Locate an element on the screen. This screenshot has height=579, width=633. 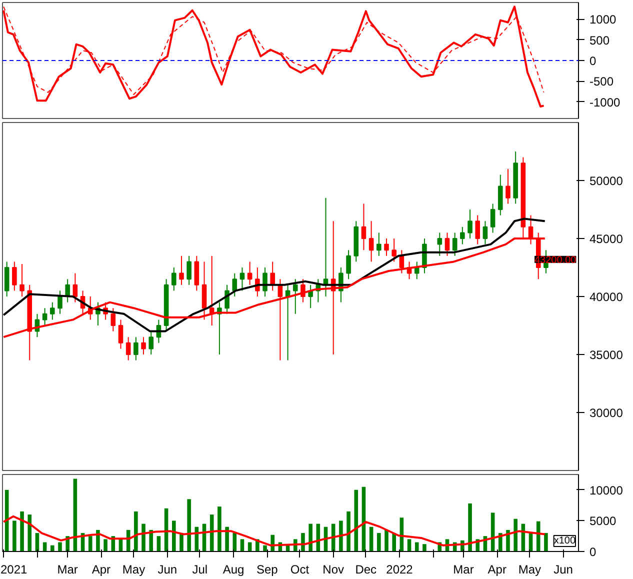
y-tick-label: 50000 is located at coordinates (607, 181).